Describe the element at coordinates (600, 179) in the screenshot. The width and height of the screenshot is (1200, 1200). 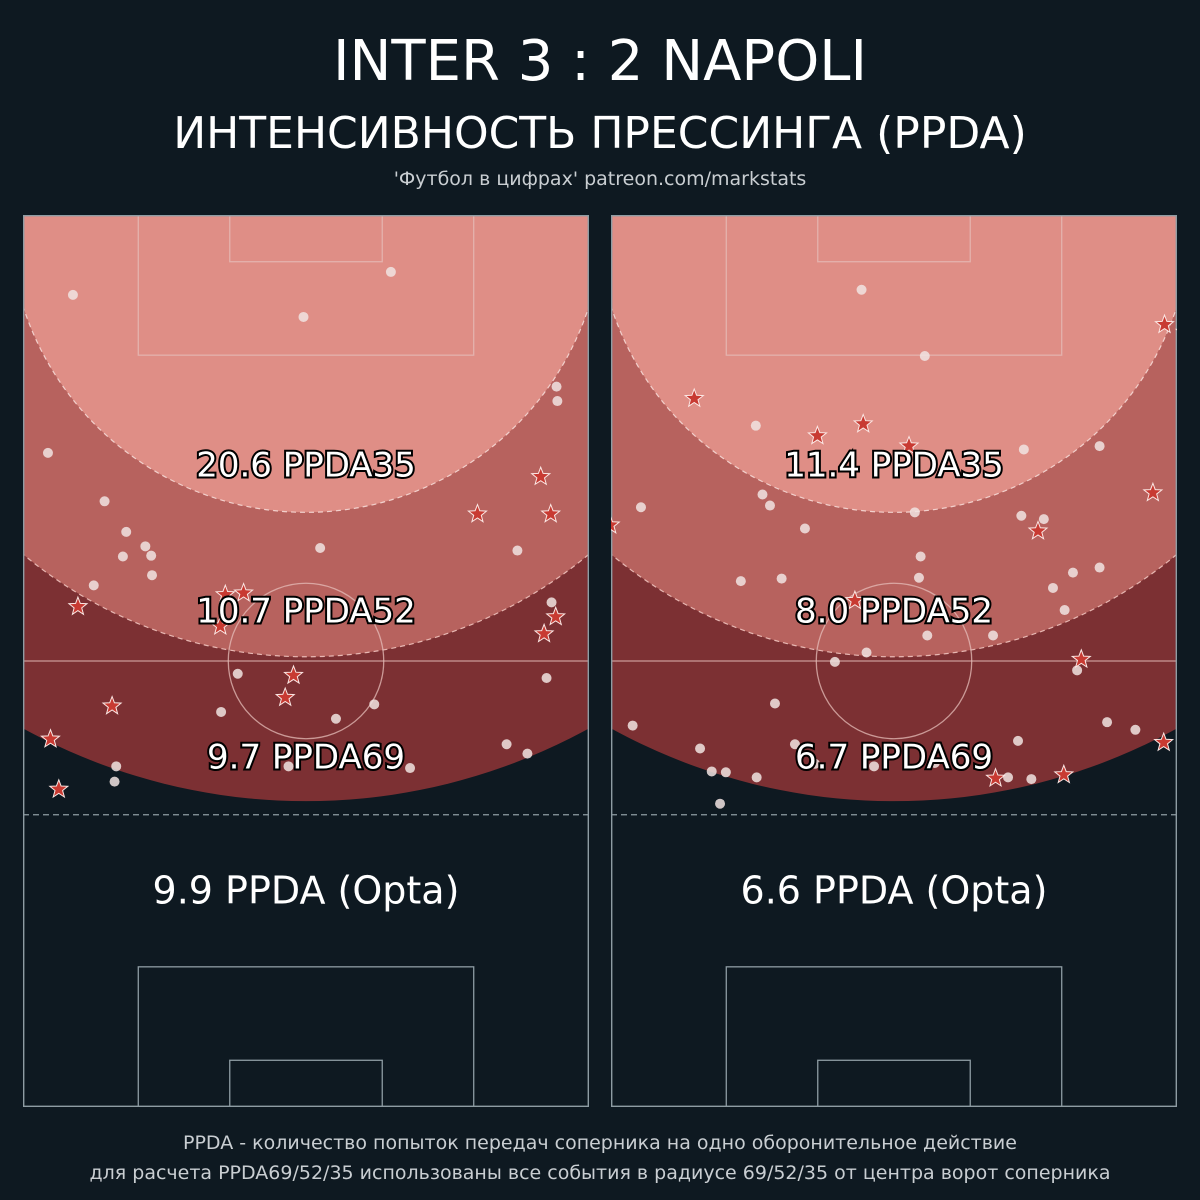
I see `source-credit: 'Футбол в цифрах' patreon.com/markstats` at that location.